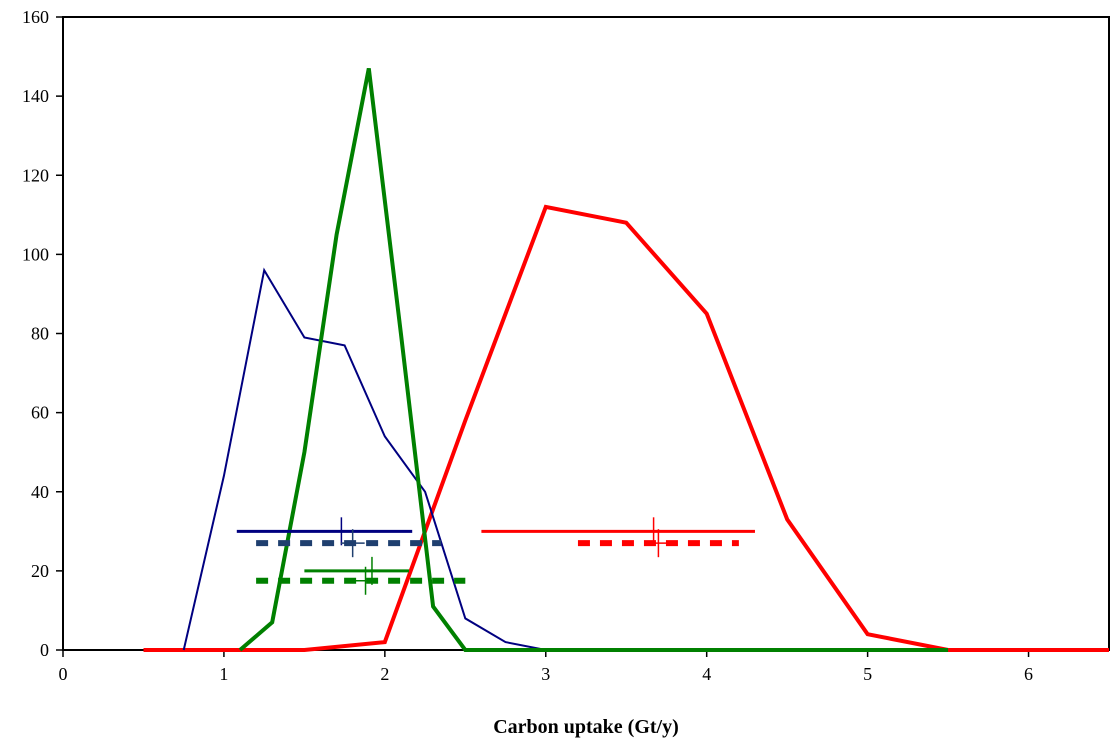 The width and height of the screenshot is (1111, 747). I want to click on y-tick-label: 60, so click(40, 413).